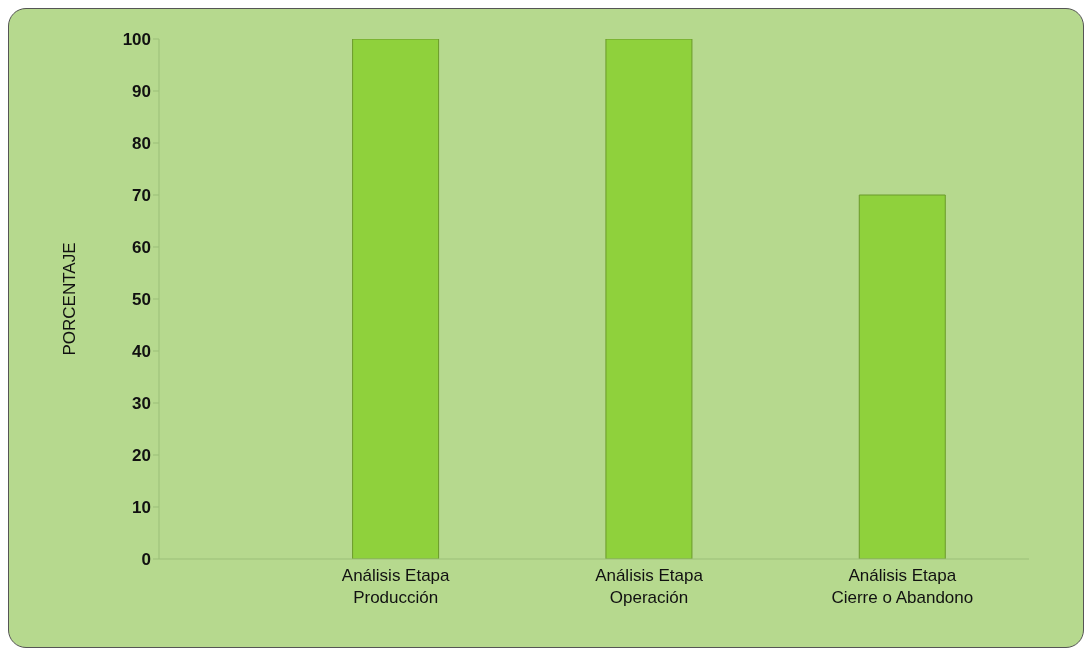 This screenshot has width=1090, height=654. Describe the element at coordinates (396, 586) in the screenshot. I see `x-tick-label: Análisis Etapa Producción` at that location.